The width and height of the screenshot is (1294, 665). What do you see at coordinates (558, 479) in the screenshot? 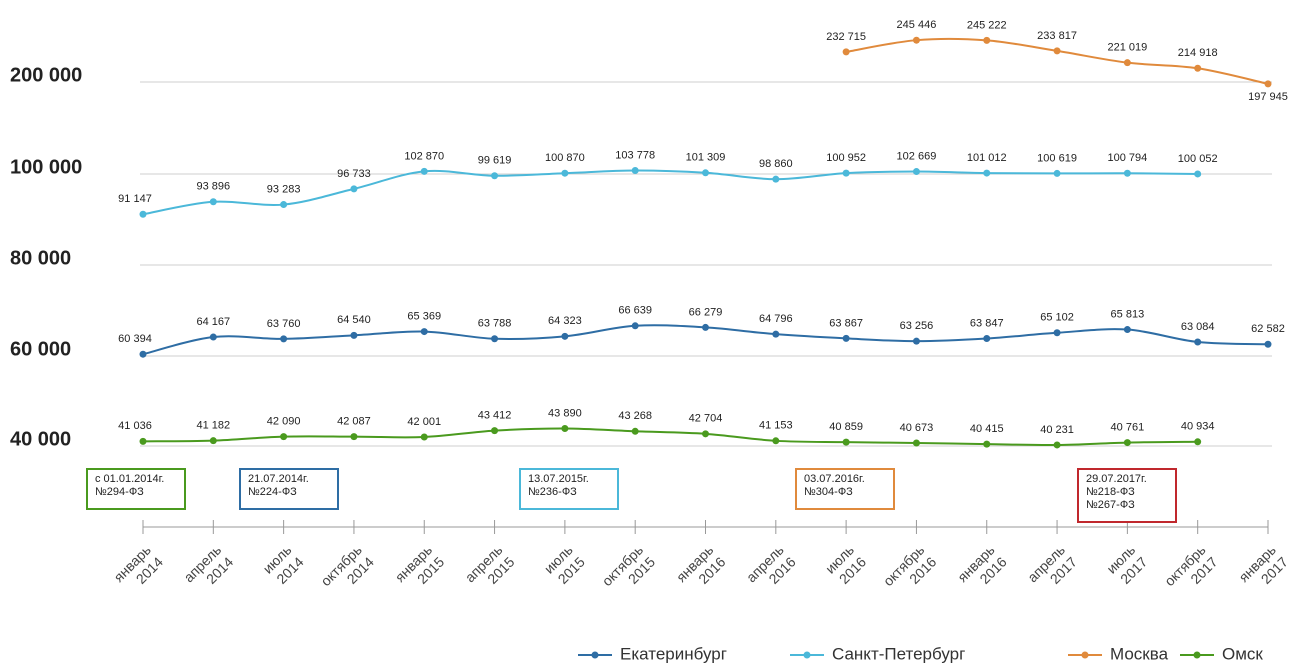
I see `annotation-text: 13.07.2015г.` at bounding box center [558, 479].